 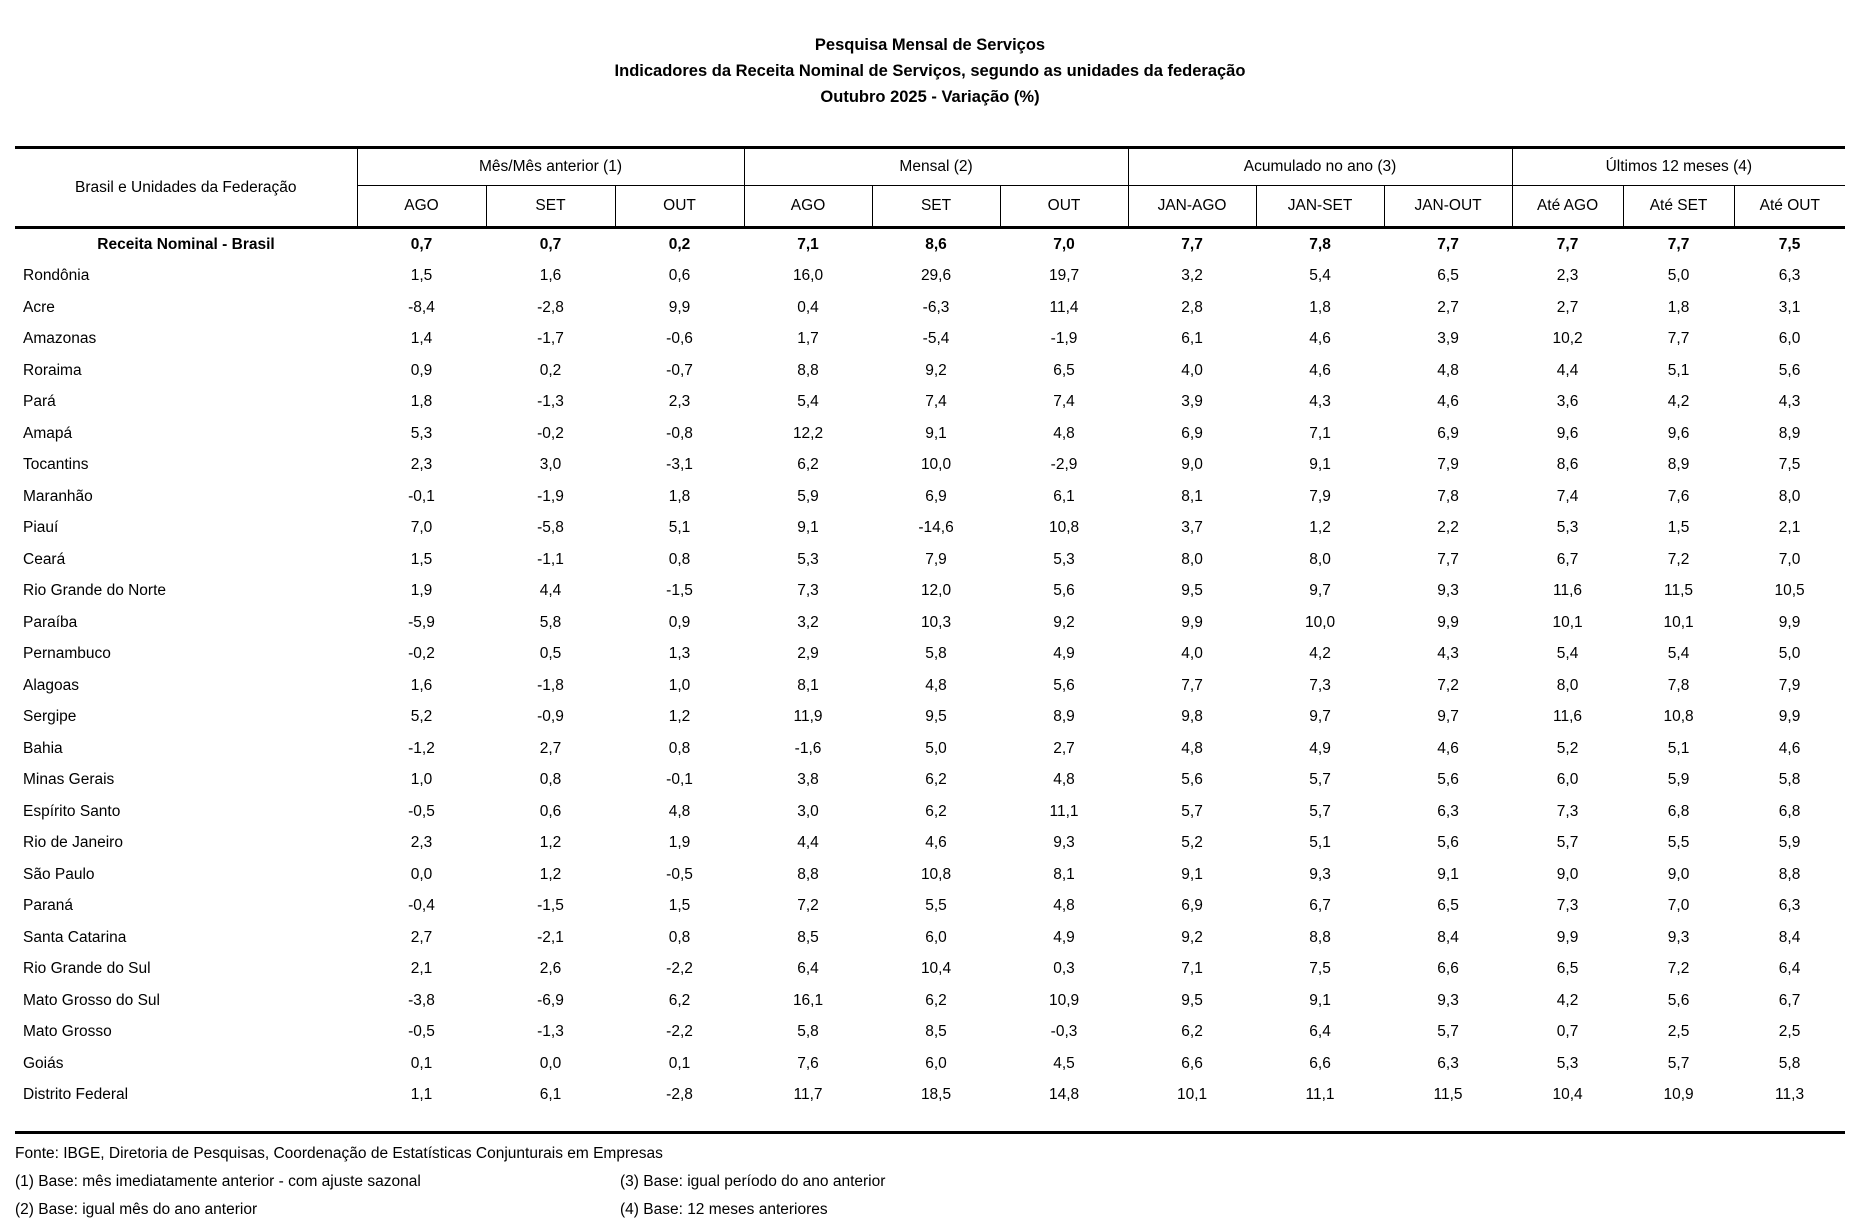 What do you see at coordinates (39, 307) in the screenshot?
I see `region-label: Acre` at bounding box center [39, 307].